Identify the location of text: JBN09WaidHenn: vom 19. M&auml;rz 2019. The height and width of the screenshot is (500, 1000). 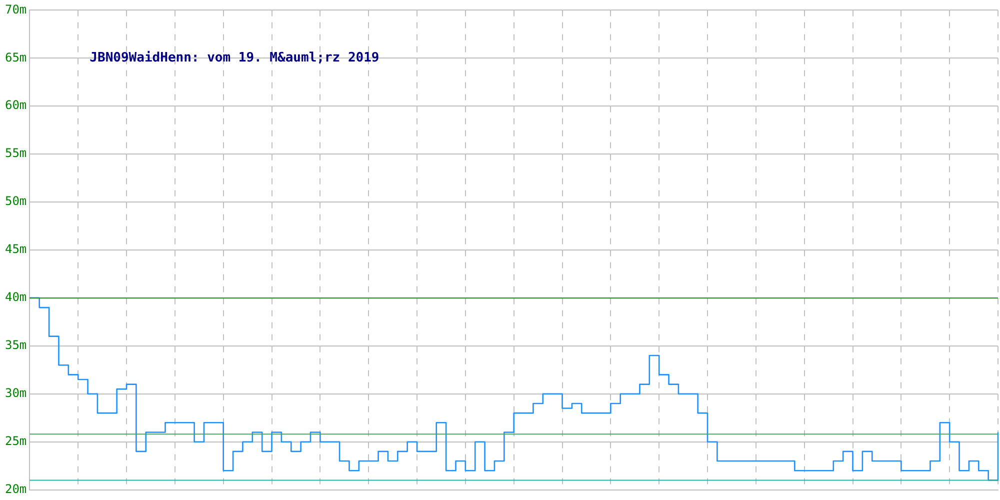
(235, 58).